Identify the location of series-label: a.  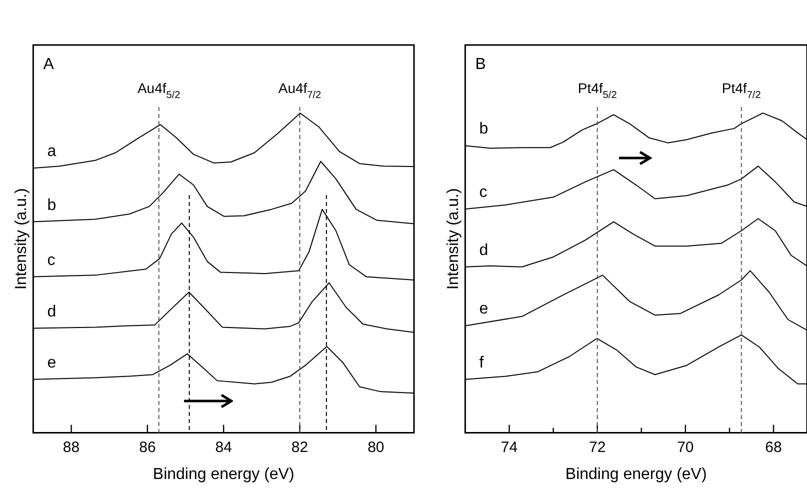
(51, 151).